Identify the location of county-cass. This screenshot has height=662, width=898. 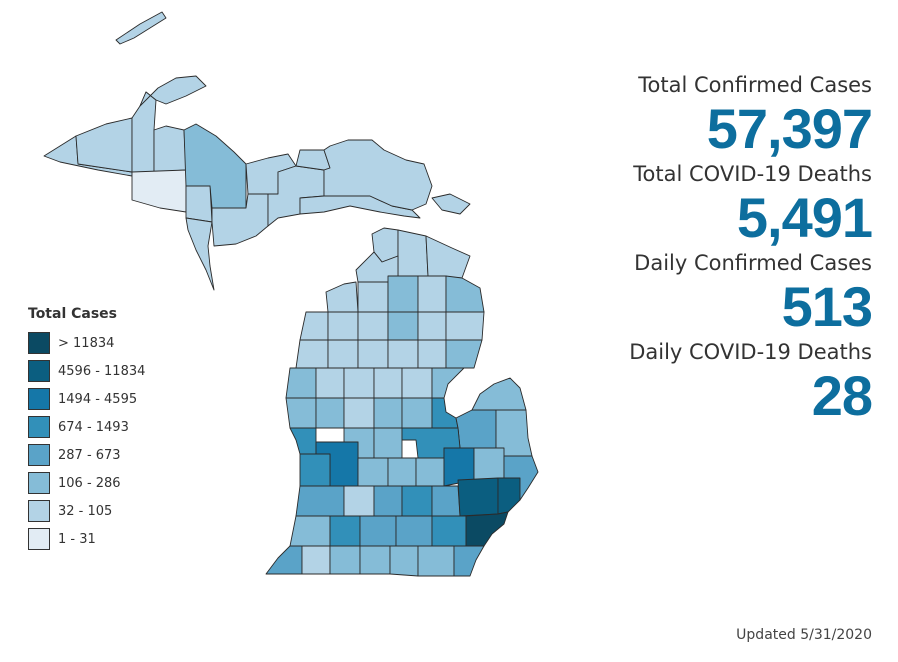
(316, 560).